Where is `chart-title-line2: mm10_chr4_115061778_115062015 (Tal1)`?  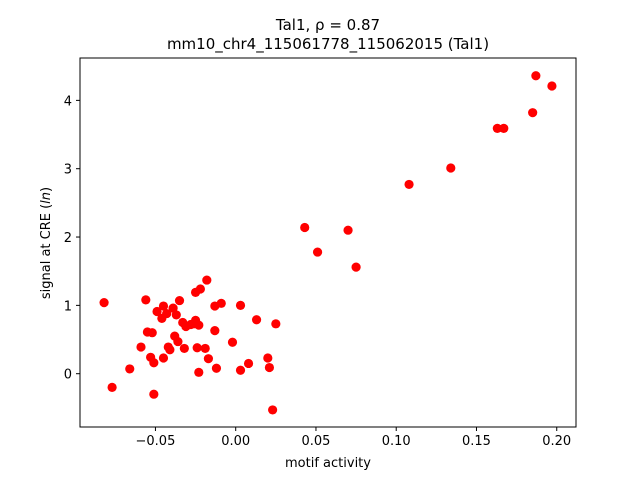 chart-title-line2: mm10_chr4_115061778_115062015 (Tal1) is located at coordinates (328, 44).